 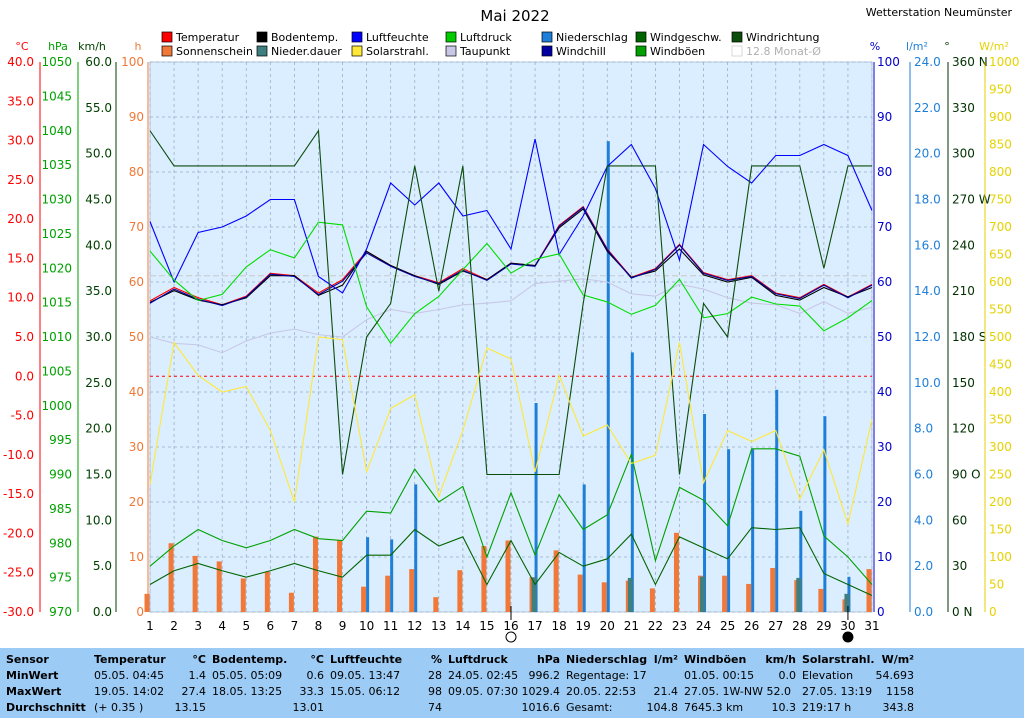 What do you see at coordinates (98, 108) in the screenshot?
I see `axis-tick-wind: 55.0` at bounding box center [98, 108].